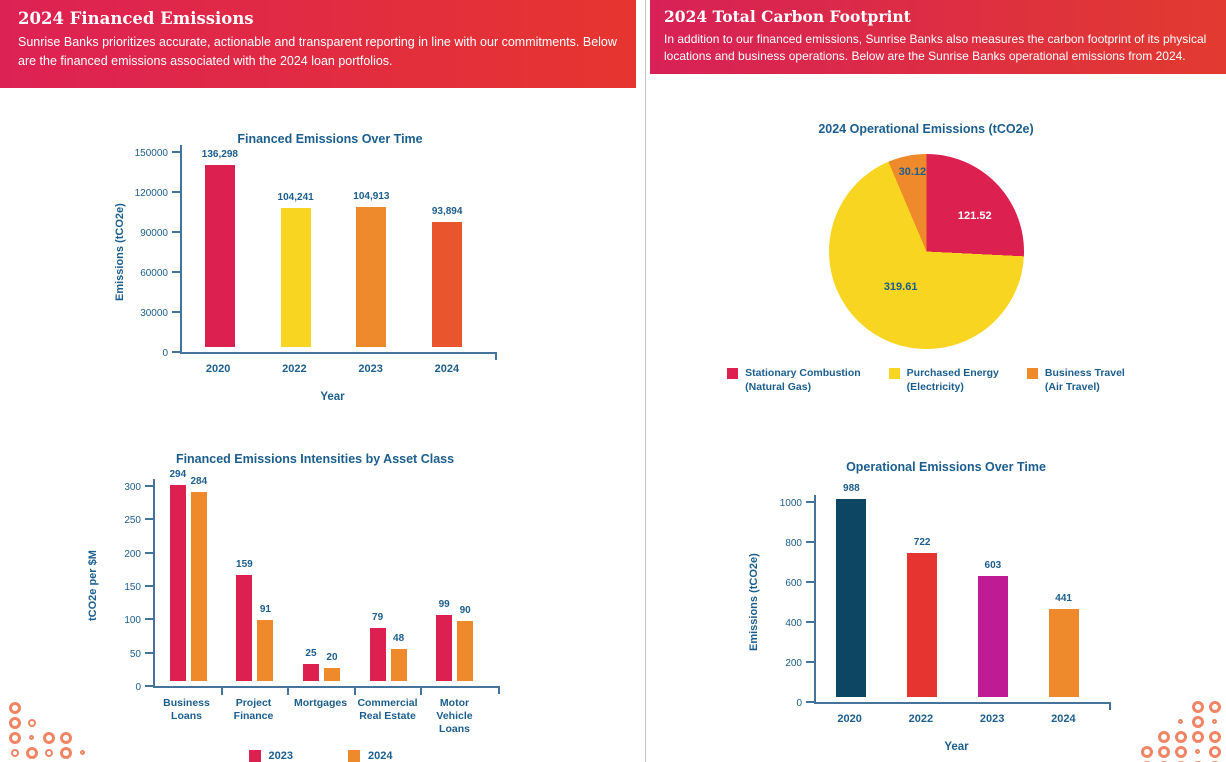  Describe the element at coordinates (138, 687) in the screenshot. I see `axis-tick-label: 0` at that location.